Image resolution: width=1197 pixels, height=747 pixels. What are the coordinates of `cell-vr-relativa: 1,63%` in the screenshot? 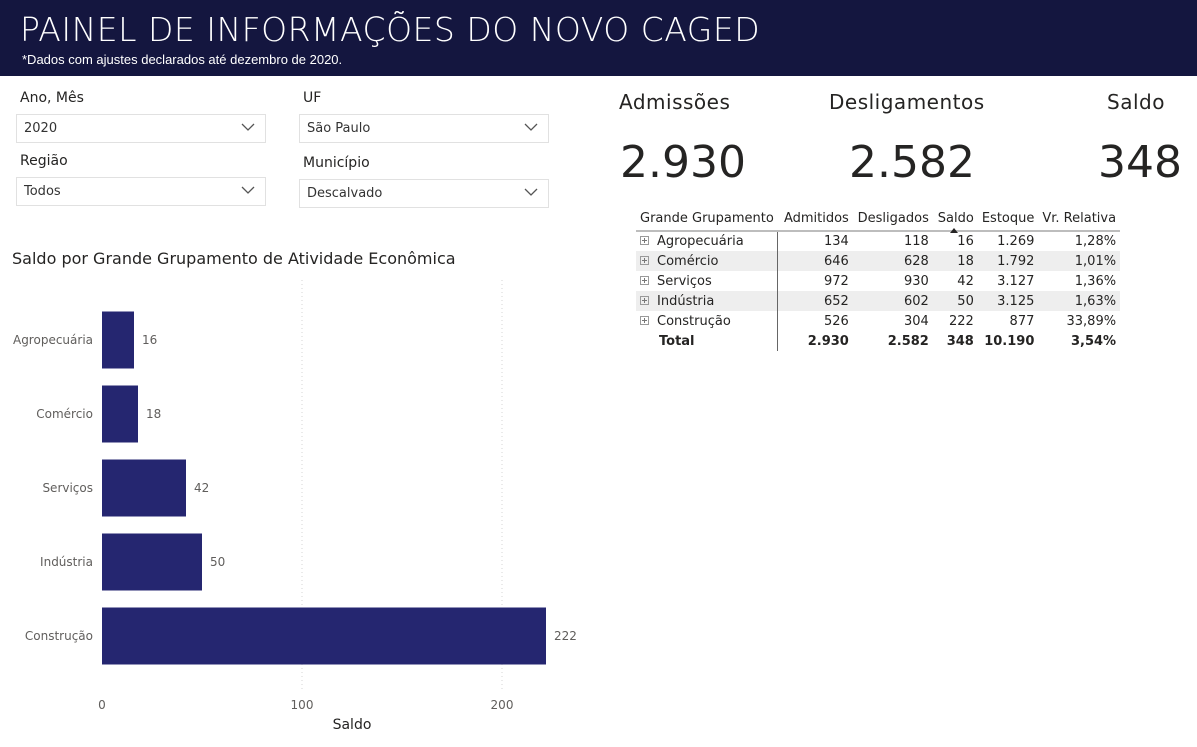 It's located at (1079, 301).